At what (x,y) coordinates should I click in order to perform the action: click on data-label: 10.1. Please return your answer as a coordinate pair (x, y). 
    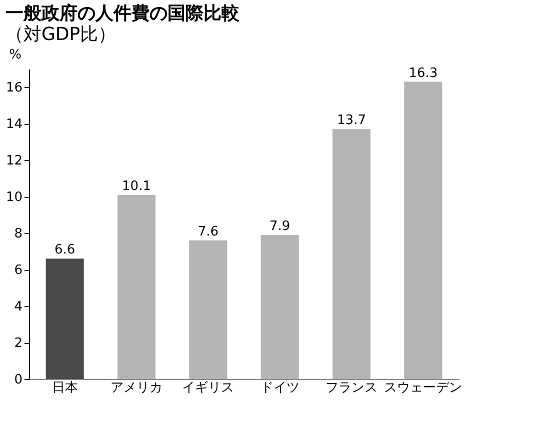
    Looking at the image, I should click on (136, 186).